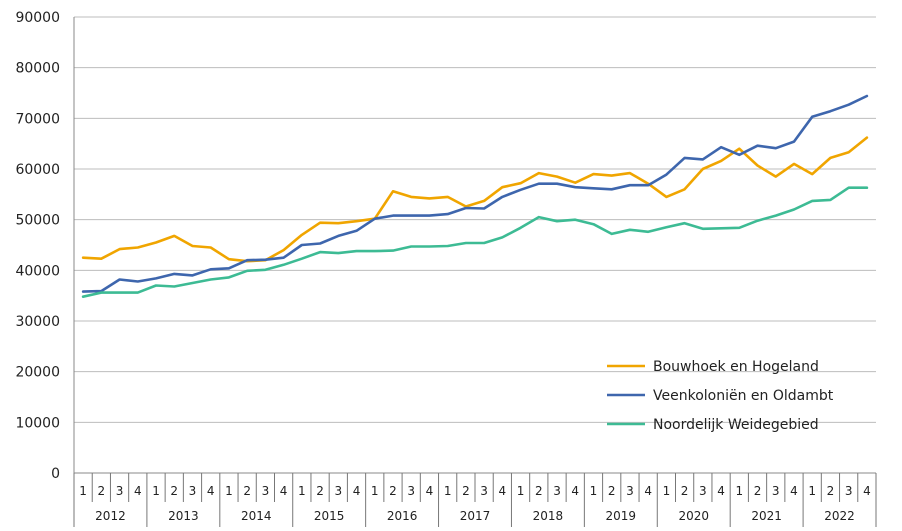 This screenshot has width=902, height=531. I want to click on year-label: 2020, so click(693, 516).